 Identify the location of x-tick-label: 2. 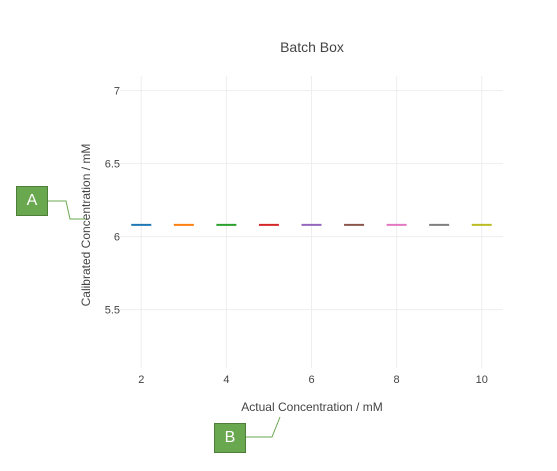
(141, 380).